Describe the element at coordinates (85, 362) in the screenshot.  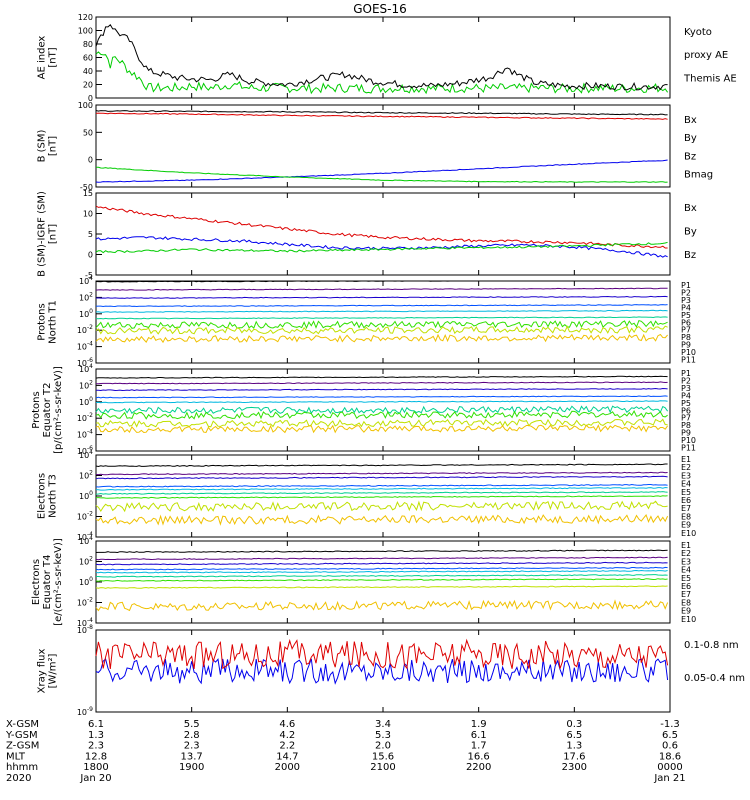
I see `y-tick-label: 10⁻⁶` at that location.